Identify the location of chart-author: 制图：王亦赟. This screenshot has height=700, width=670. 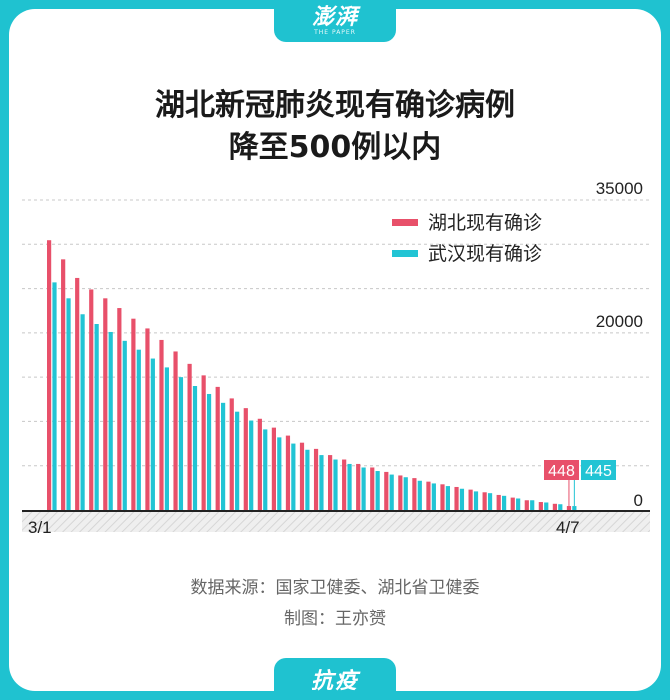
(335, 619).